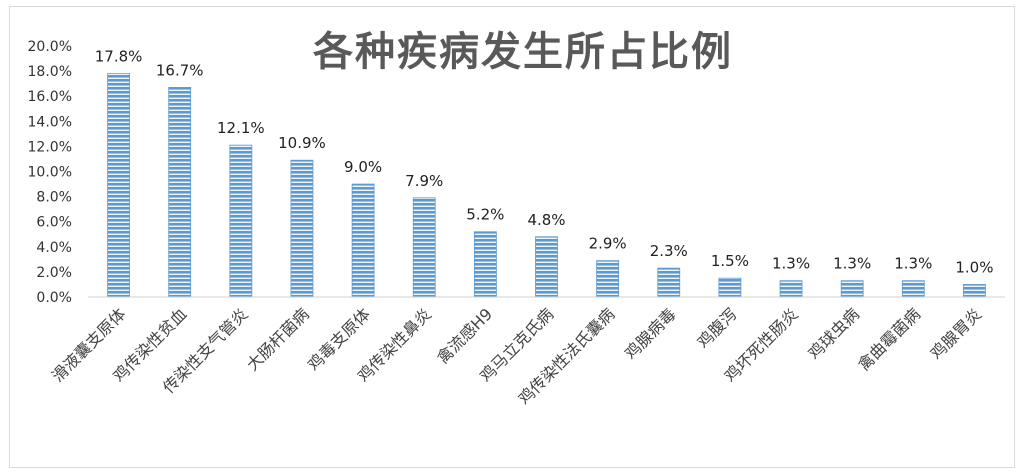 This screenshot has width=1025, height=474. Describe the element at coordinates (54, 248) in the screenshot. I see `y-tick-label: 4.0%` at that location.